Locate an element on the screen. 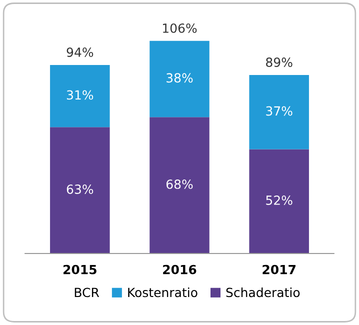  total-label: 106% is located at coordinates (180, 28).